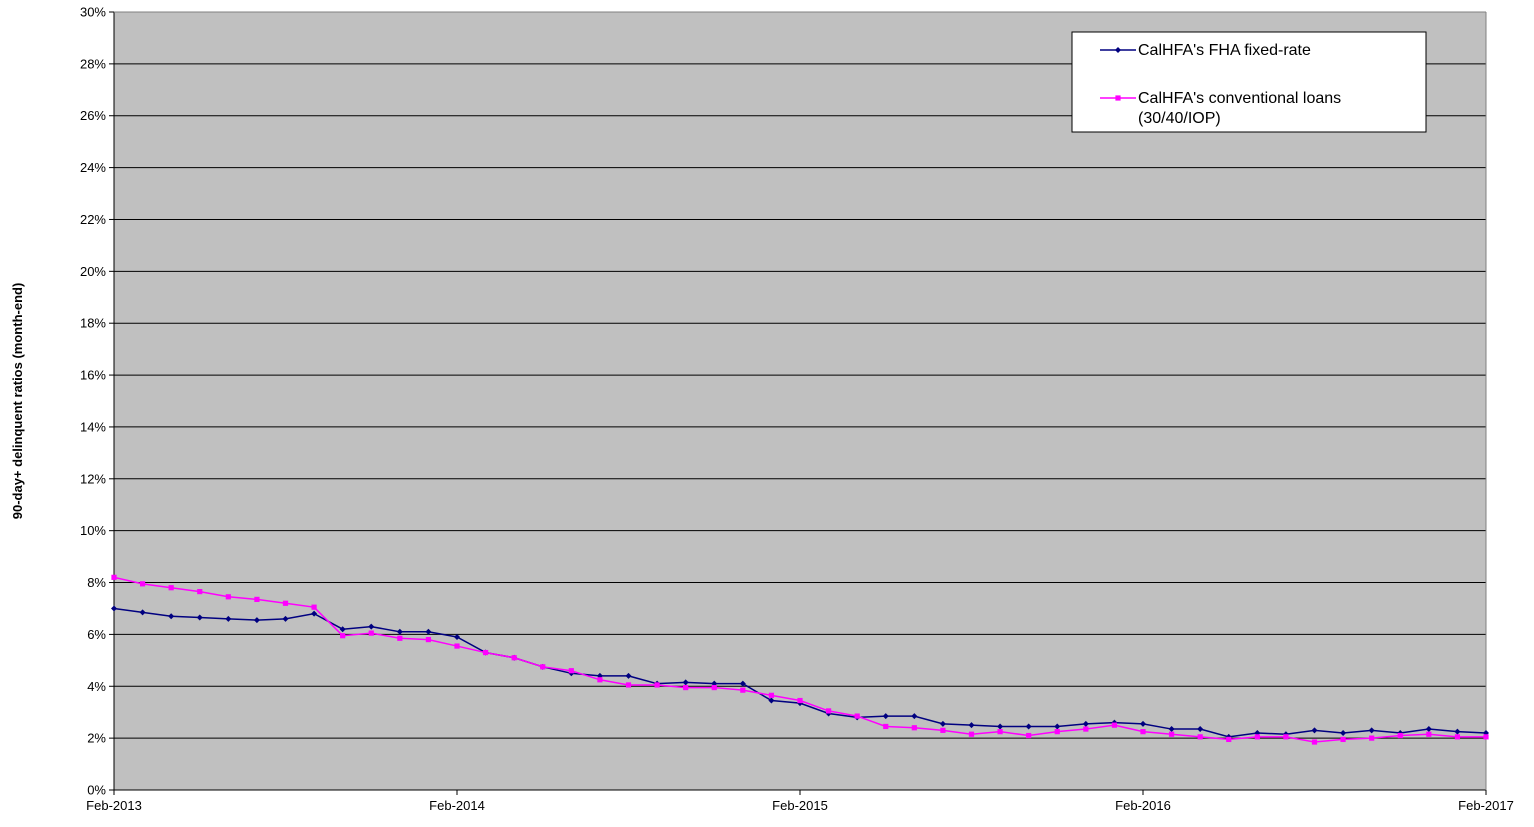 The width and height of the screenshot is (1534, 827). Describe the element at coordinates (93, 167) in the screenshot. I see `y-tick-label: 24%` at that location.